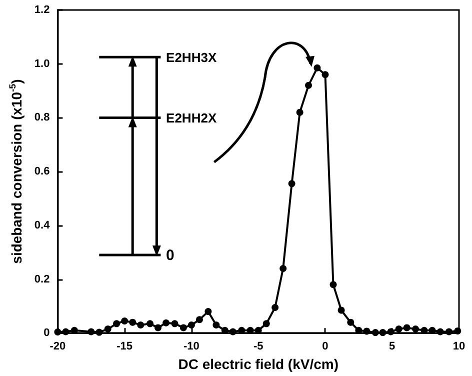  What do you see at coordinates (392, 346) in the screenshot?
I see `x-tick-label: 5` at bounding box center [392, 346].